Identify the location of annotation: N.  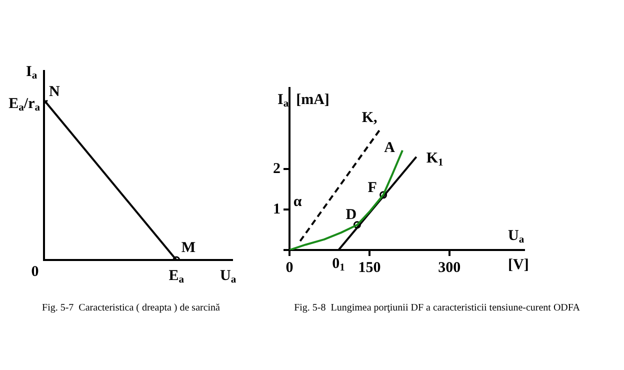
(54, 92).